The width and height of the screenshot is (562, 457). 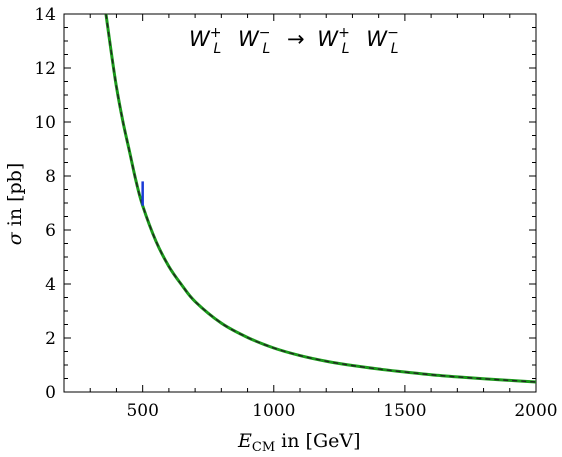 I want to click on y-axis-label: σ in [pb], so click(x=15, y=204).